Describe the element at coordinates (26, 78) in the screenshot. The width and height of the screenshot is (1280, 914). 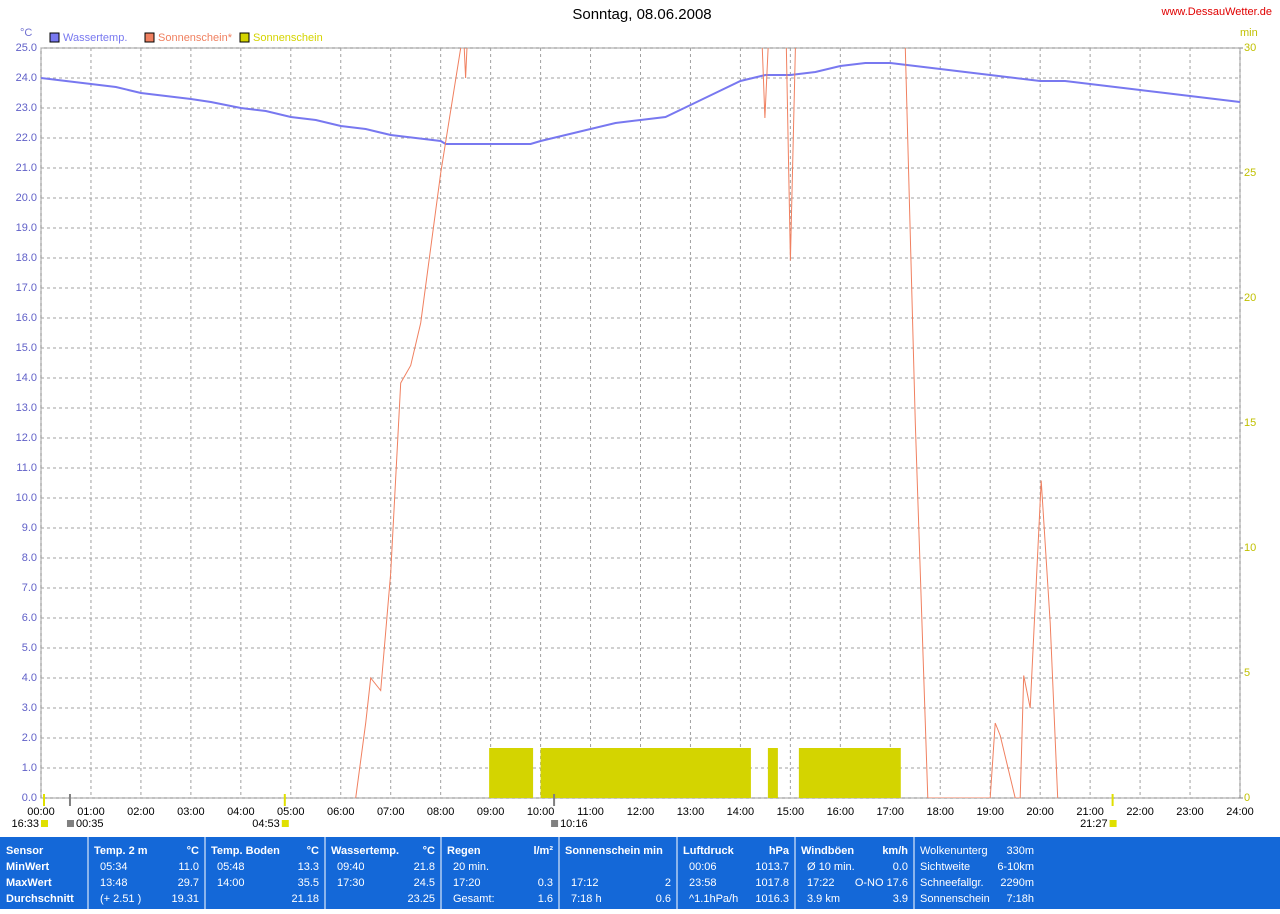
I see `y-tick-label: 24.0` at that location.